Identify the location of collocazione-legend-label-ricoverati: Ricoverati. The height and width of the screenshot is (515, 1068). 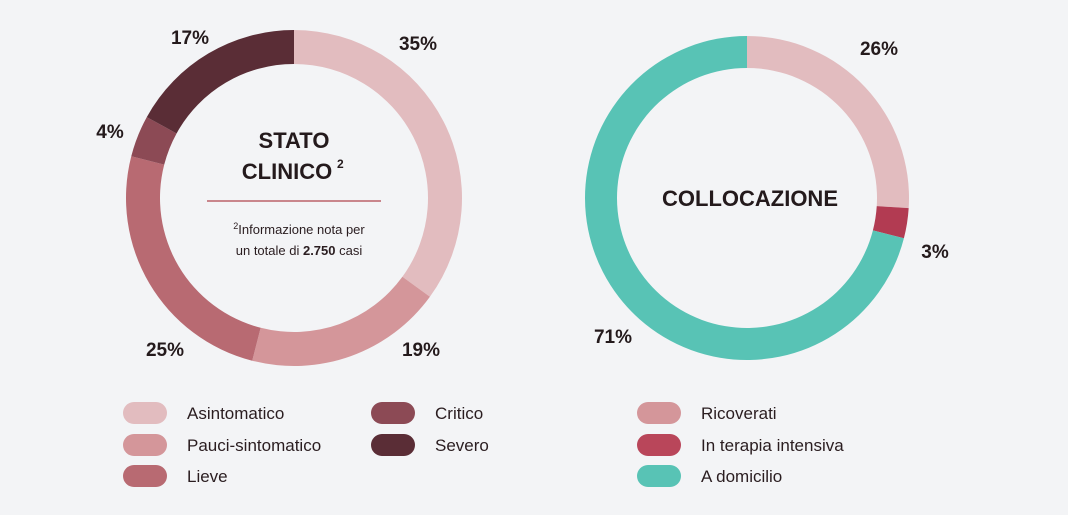
(739, 413).